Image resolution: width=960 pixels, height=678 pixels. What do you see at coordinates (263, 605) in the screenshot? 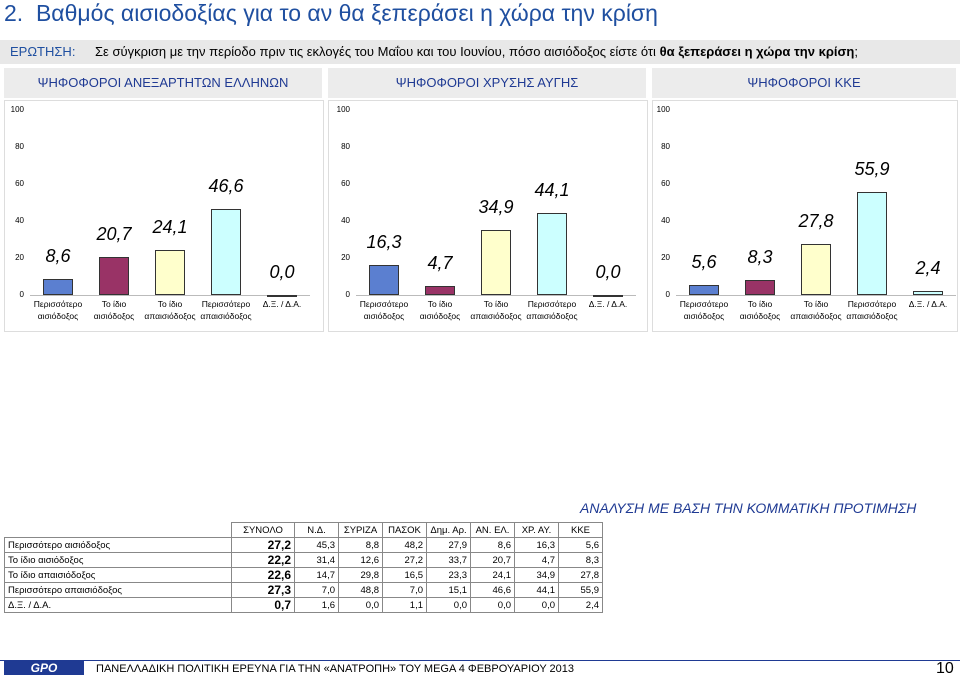
I see `table-cell: 0,7` at bounding box center [263, 605].